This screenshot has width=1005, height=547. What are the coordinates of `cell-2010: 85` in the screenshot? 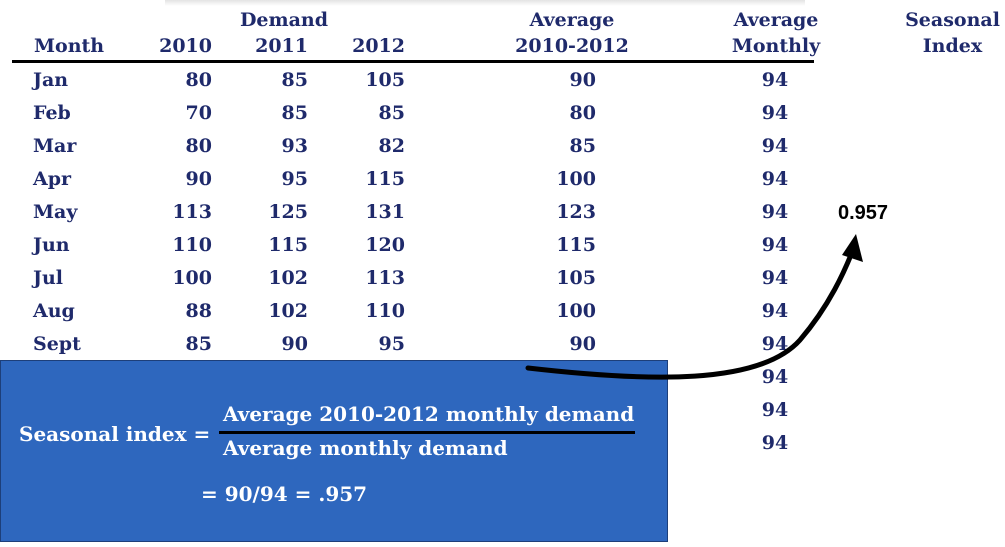 It's located at (198, 344).